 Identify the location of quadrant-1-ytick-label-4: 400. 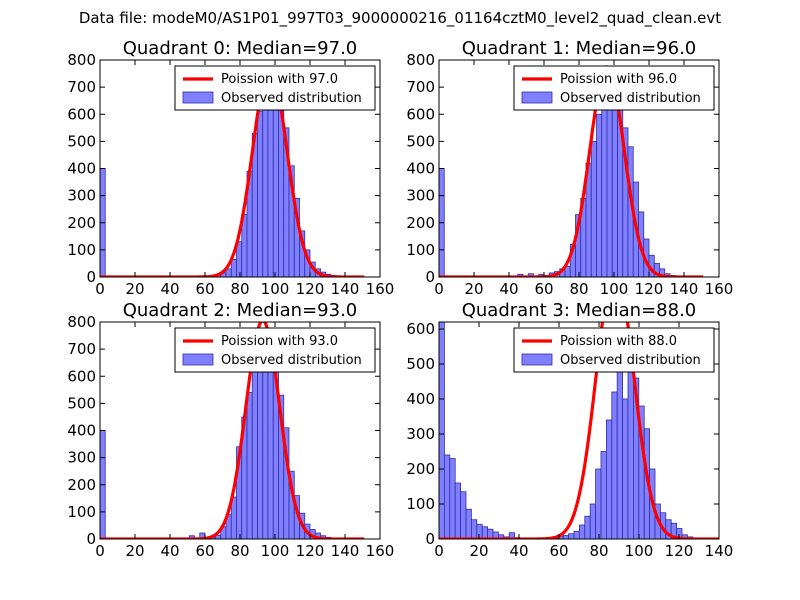
(420, 169).